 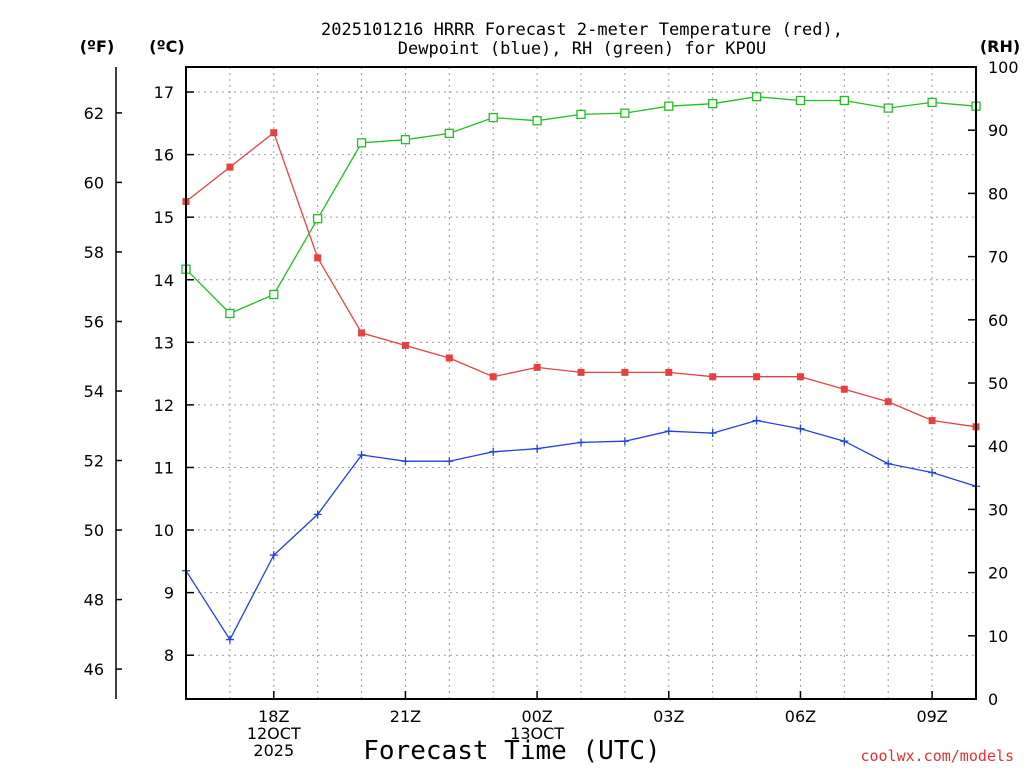 What do you see at coordinates (164, 405) in the screenshot?
I see `celsius-tick-label-12: 12` at bounding box center [164, 405].